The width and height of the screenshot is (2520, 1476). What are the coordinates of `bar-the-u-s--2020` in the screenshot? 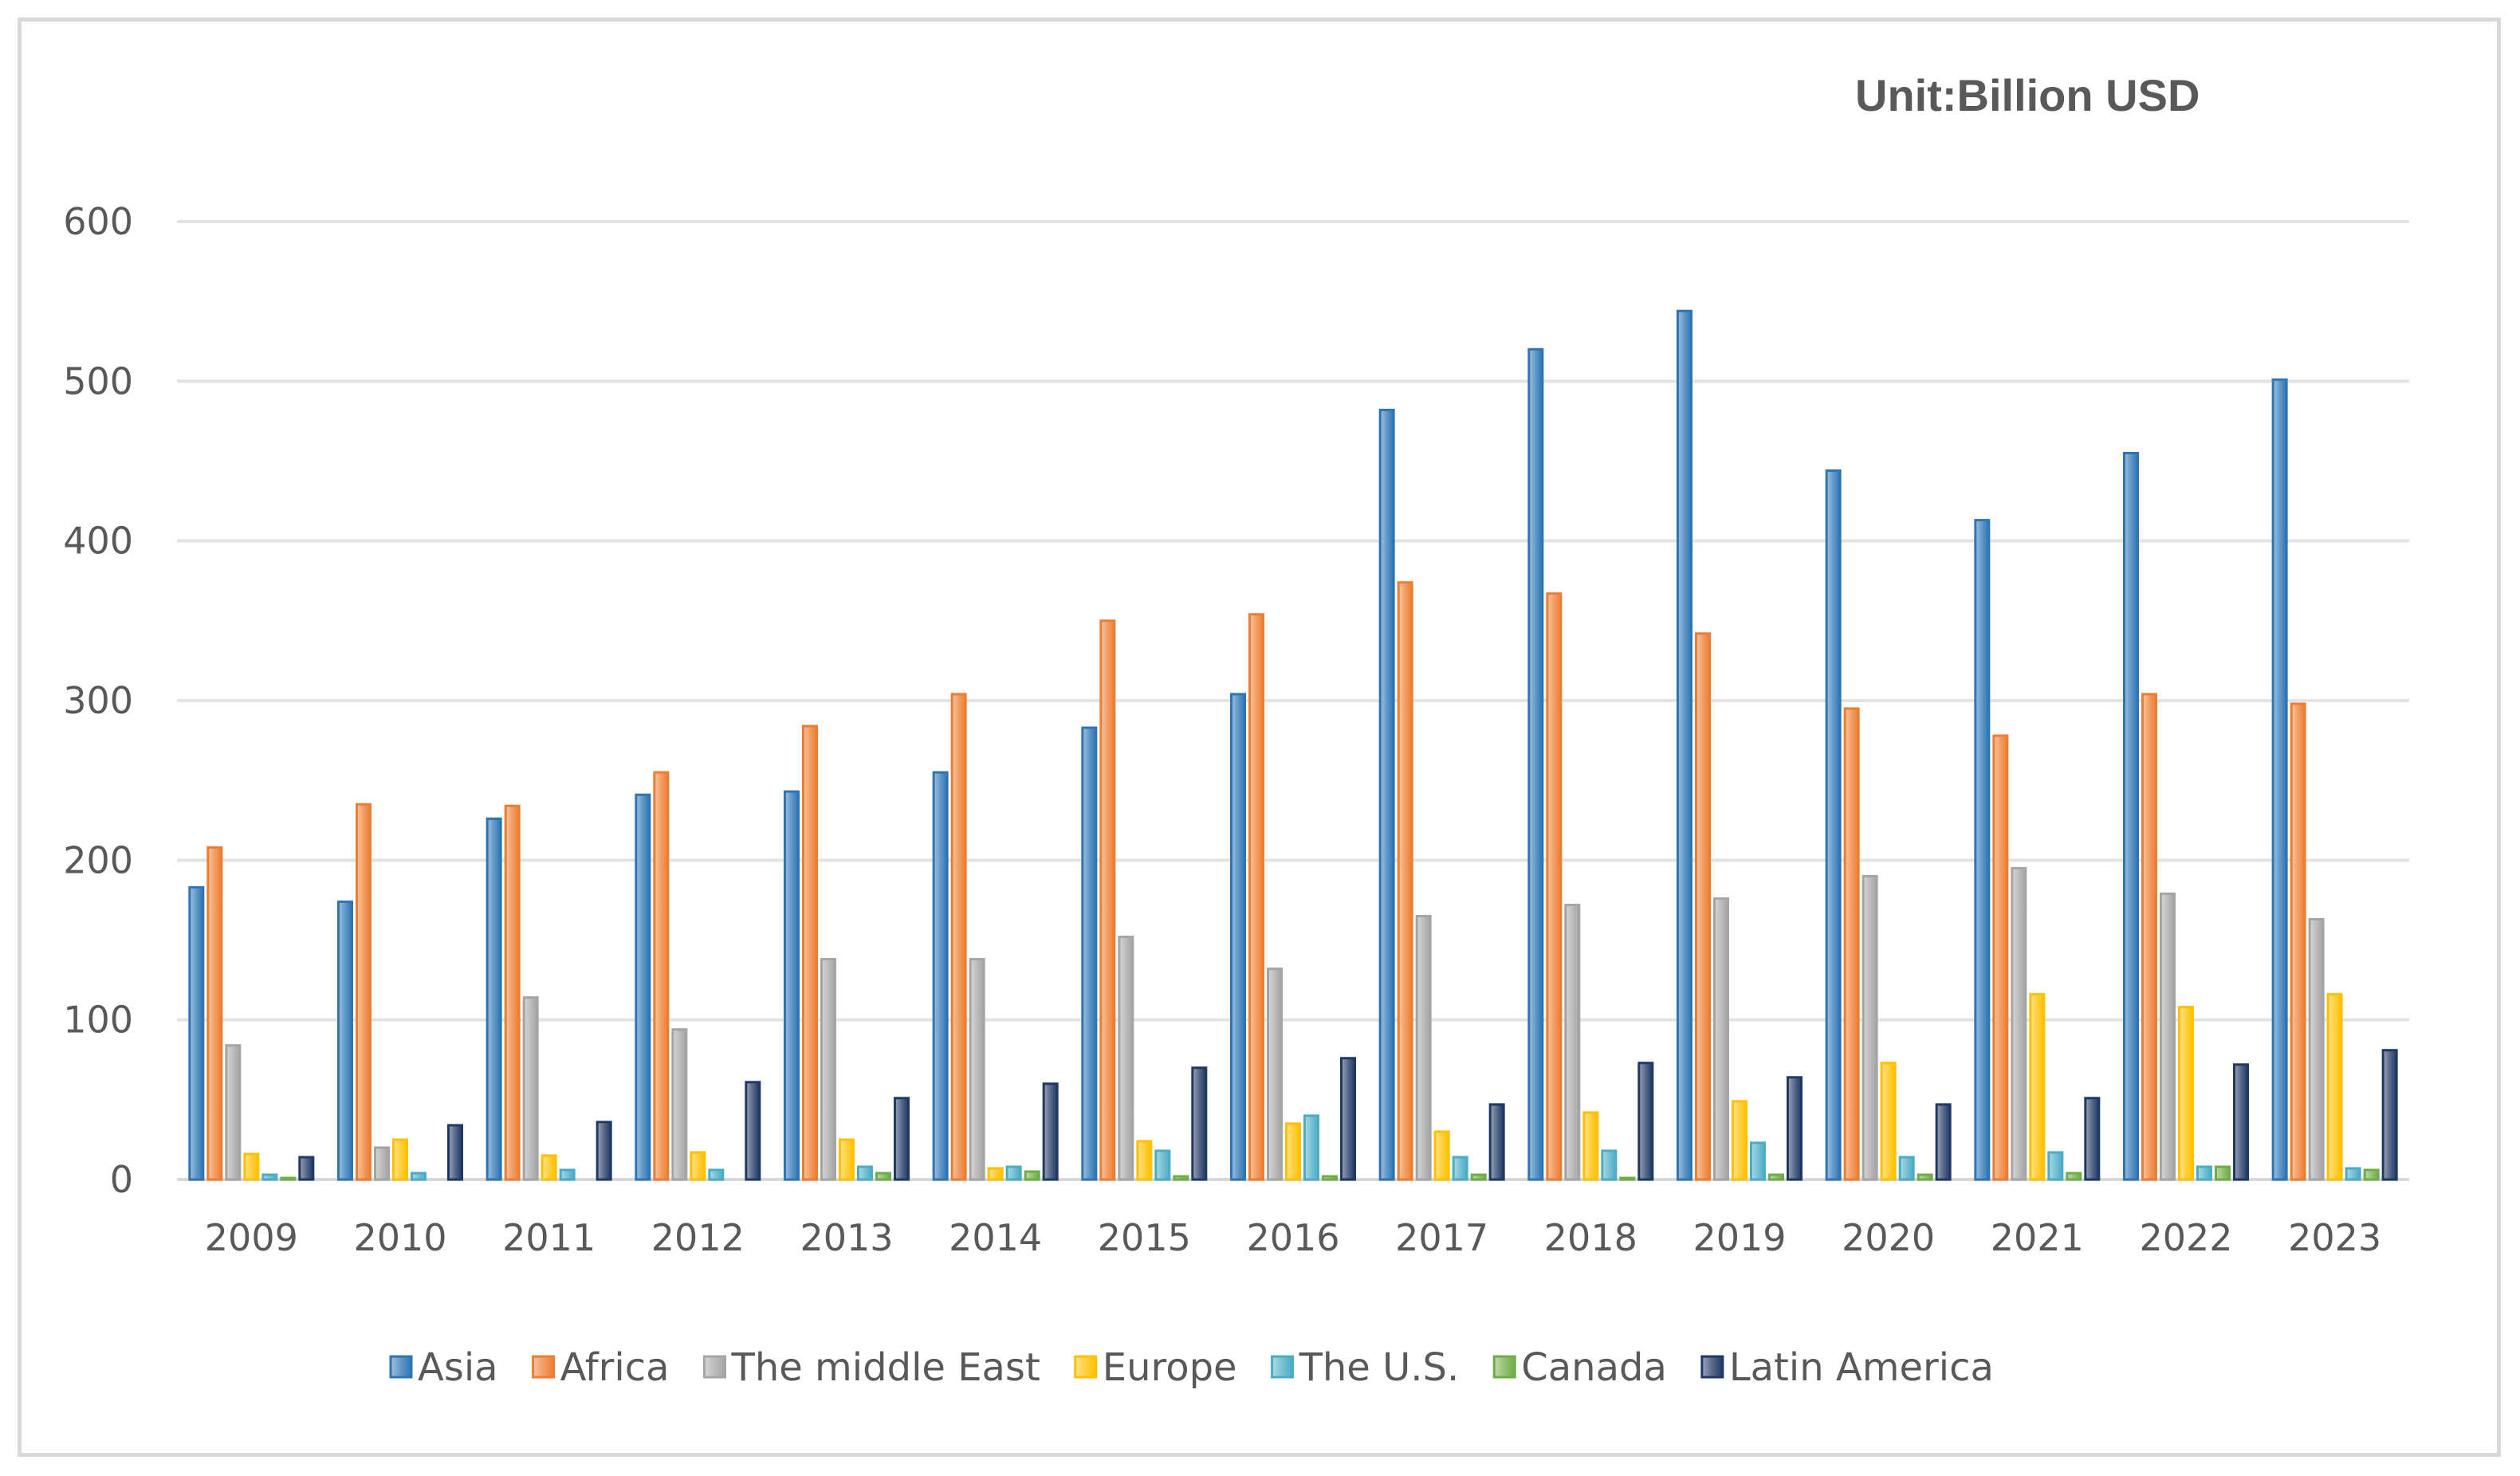 It's located at (1906, 1168).